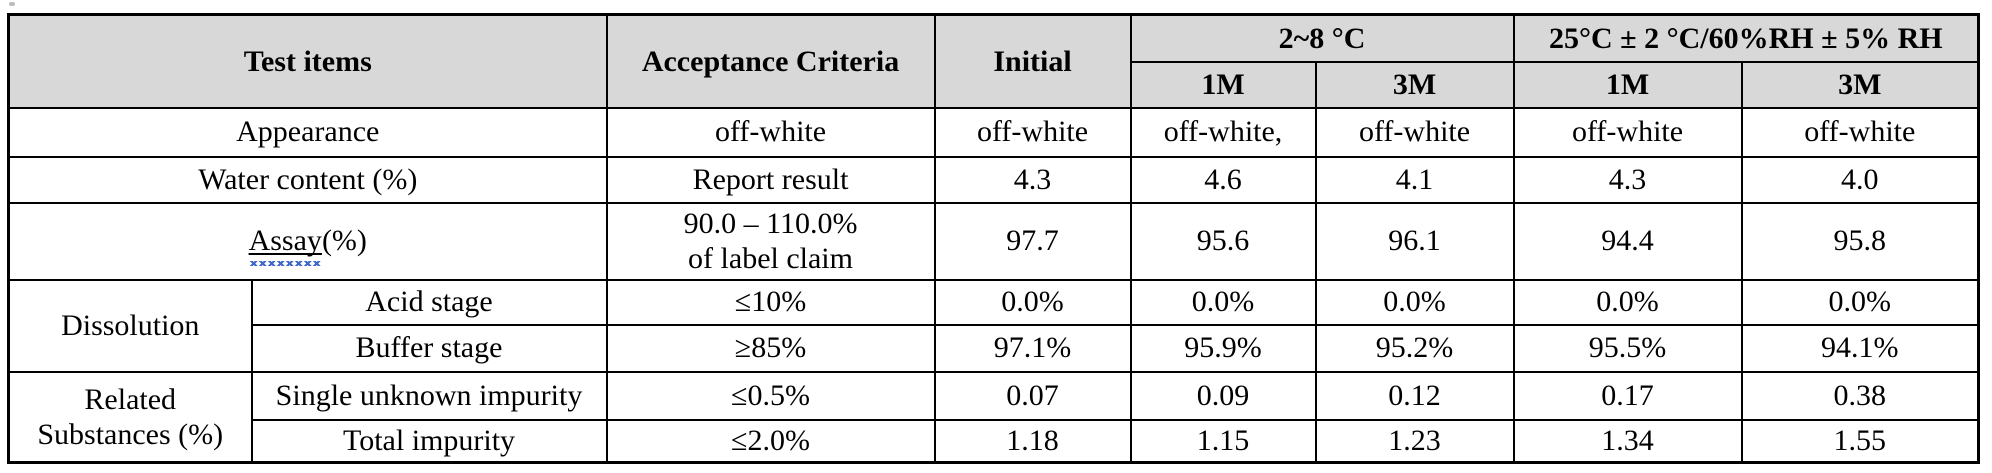  What do you see at coordinates (130, 325) in the screenshot?
I see `group-cell-dissolution: Dissolution` at bounding box center [130, 325].